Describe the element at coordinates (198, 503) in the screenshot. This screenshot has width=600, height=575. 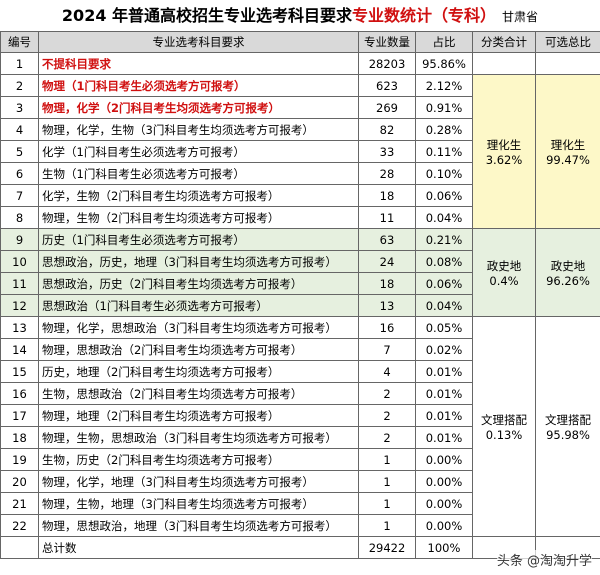
I see `requirement: 物理，生物，地理（3门科目考生均须选考方可报考）` at that location.